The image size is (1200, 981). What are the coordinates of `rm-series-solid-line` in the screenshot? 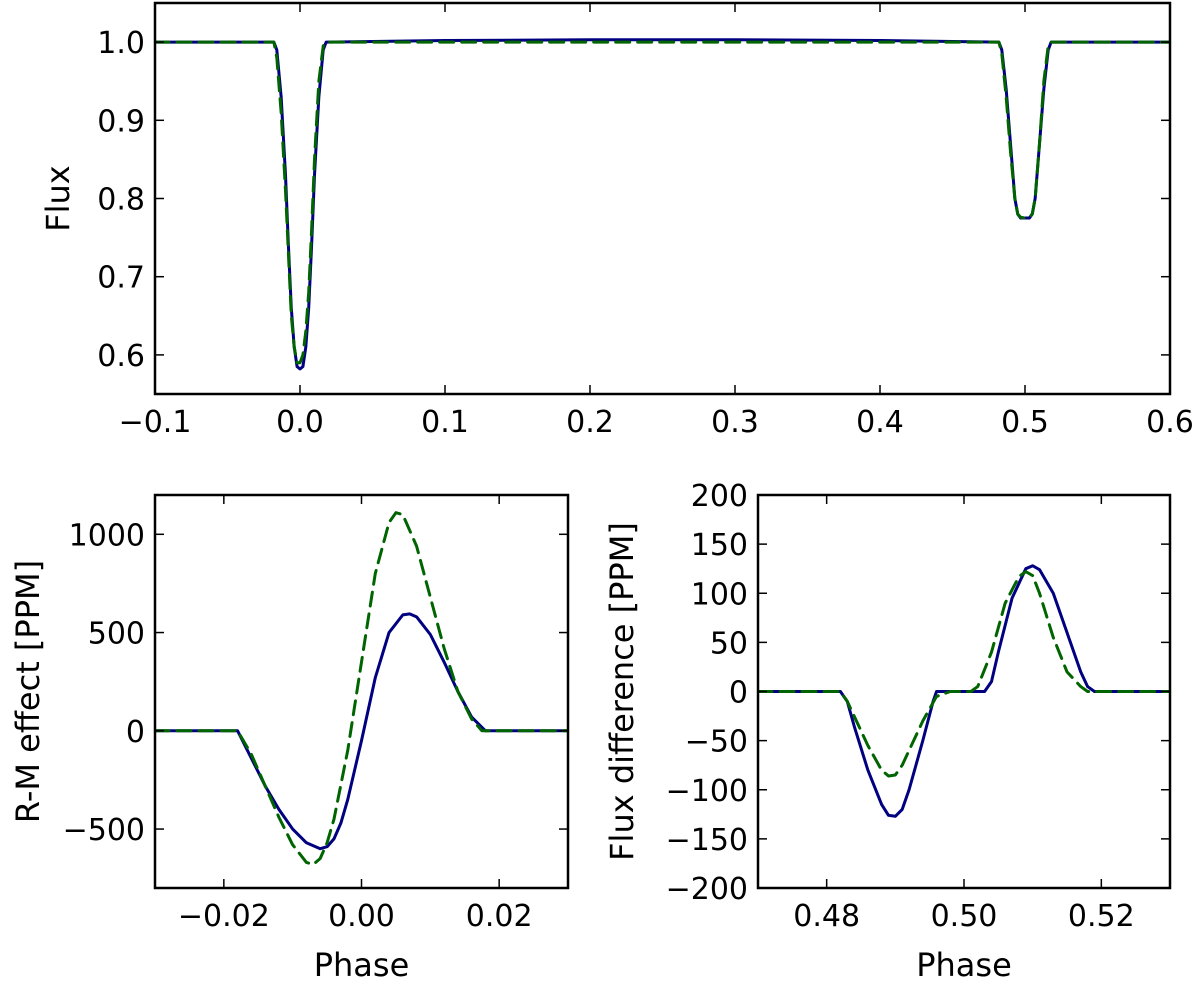 It's located at (361, 731).